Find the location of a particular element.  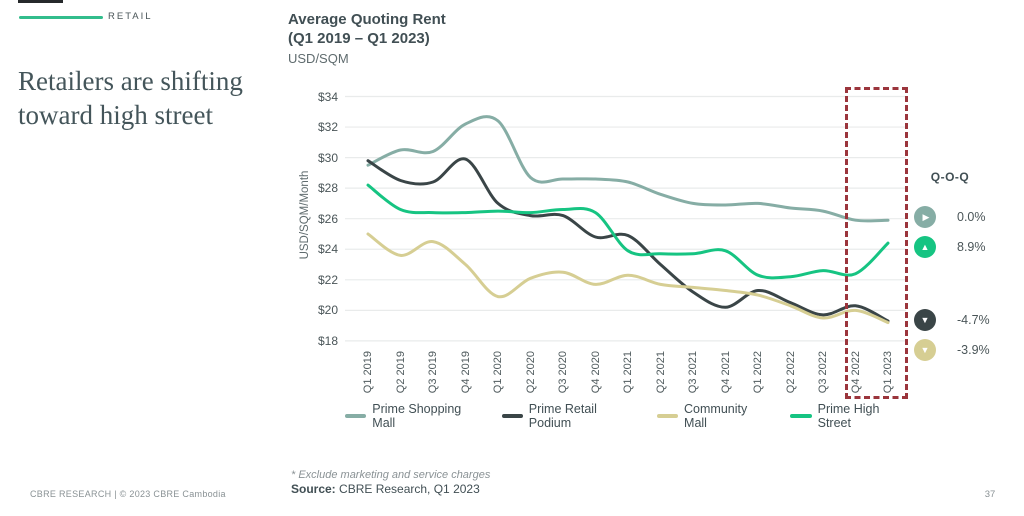

source-label: Source: is located at coordinates (313, 489).